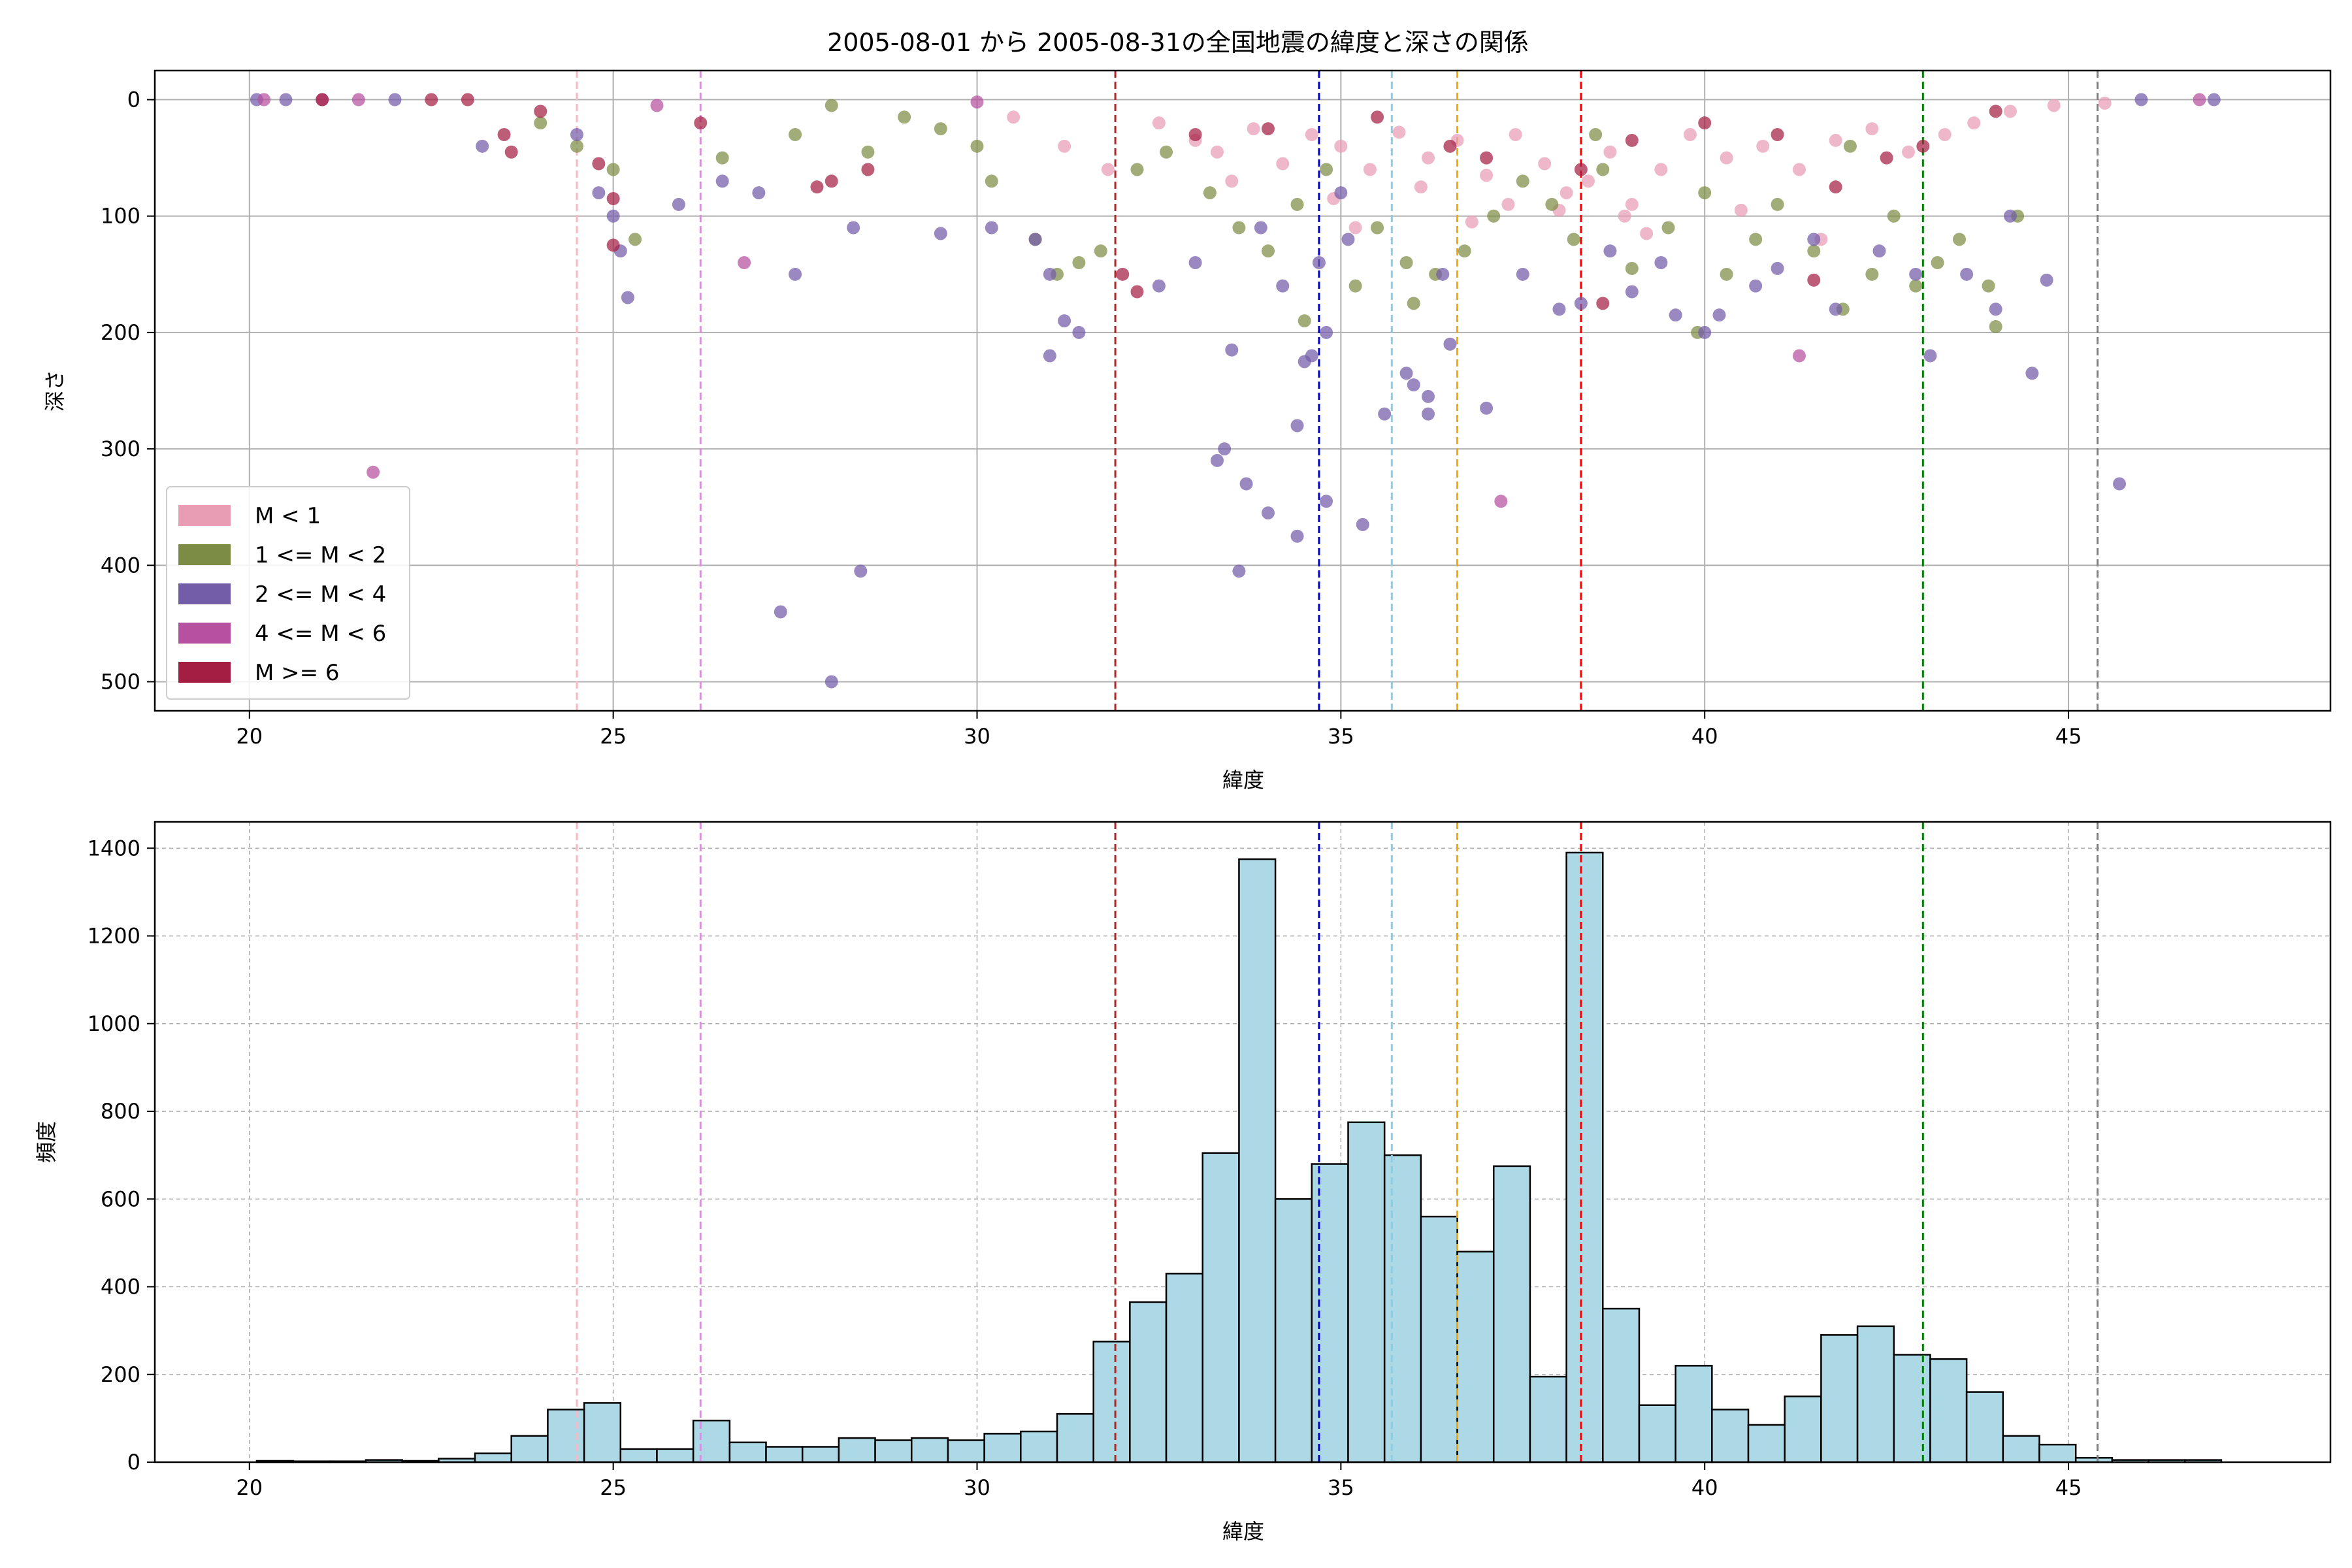  I want to click on legend-label: M < 1, so click(288, 516).